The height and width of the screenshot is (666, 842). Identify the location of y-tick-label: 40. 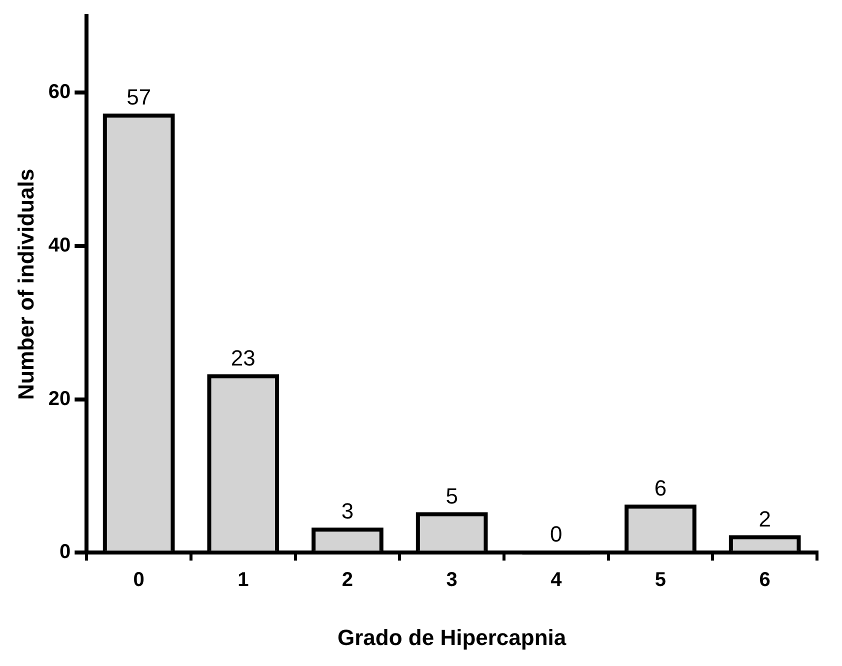
(59, 245).